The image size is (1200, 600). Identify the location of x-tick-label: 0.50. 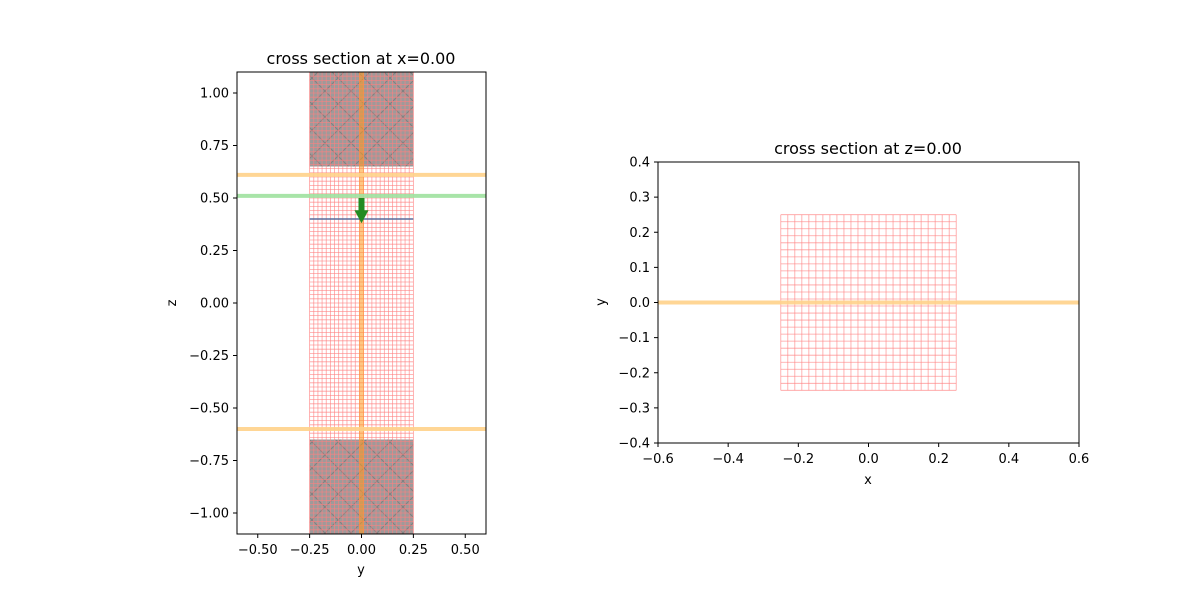
(465, 550).